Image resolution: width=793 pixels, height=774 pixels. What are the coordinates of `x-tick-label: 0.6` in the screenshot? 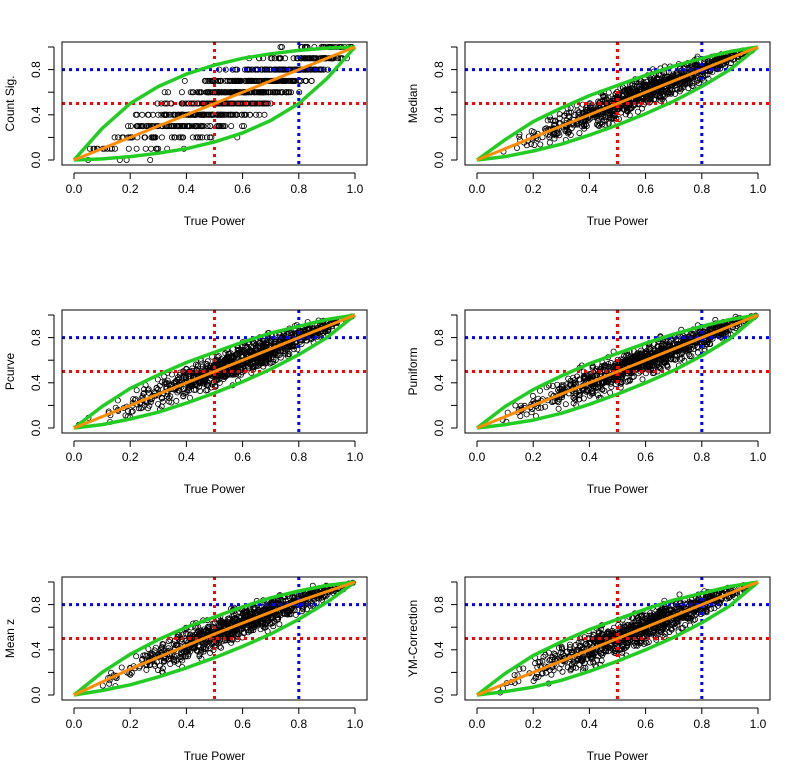 It's located at (242, 189).